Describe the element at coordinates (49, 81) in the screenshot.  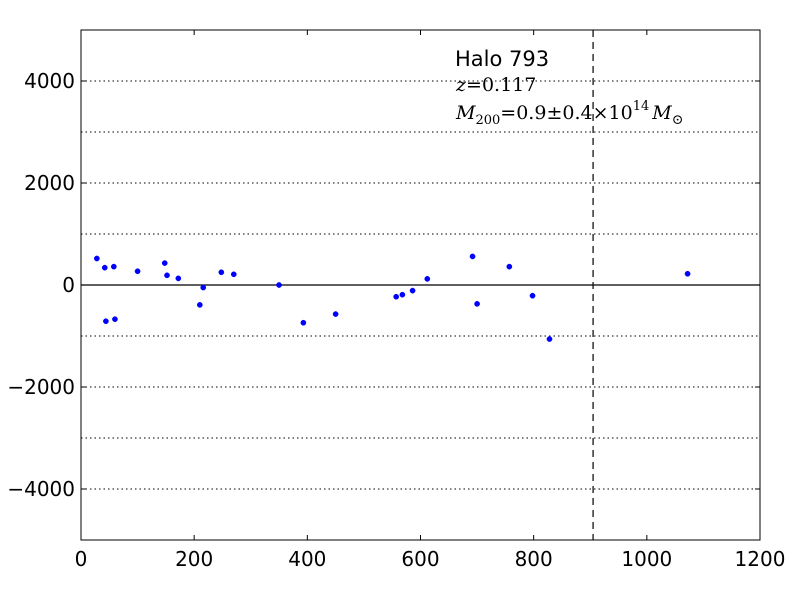
I see `y-tick-label-4: 4000` at that location.